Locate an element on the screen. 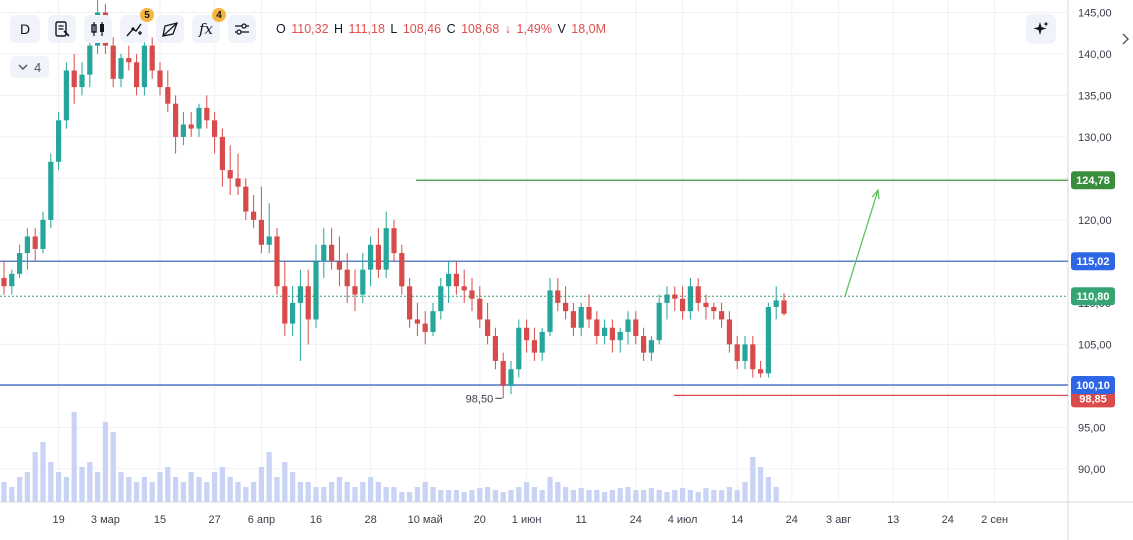  y-tick-label: 120,00 is located at coordinates (1095, 221).